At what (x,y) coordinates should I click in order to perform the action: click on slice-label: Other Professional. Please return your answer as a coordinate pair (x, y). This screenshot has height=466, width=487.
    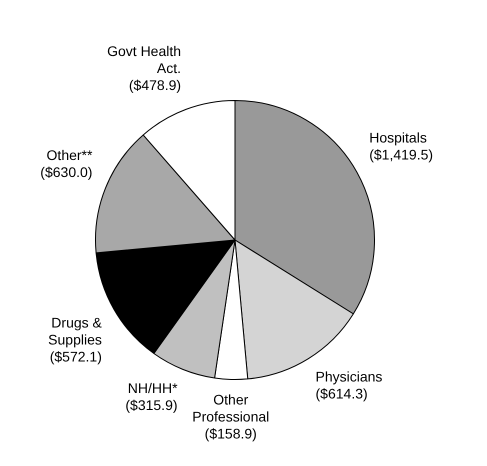
    Looking at the image, I should click on (231, 407).